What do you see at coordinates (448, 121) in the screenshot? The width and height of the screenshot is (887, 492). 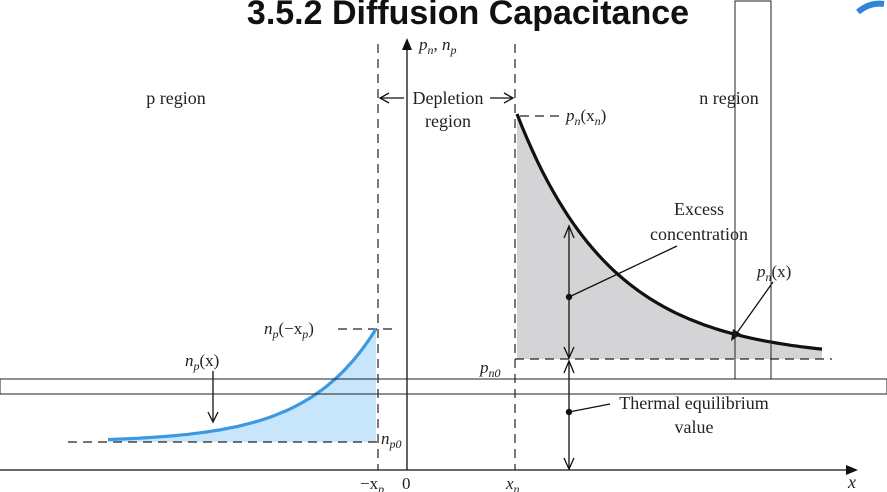 I see `depletion-label-line2: region` at bounding box center [448, 121].